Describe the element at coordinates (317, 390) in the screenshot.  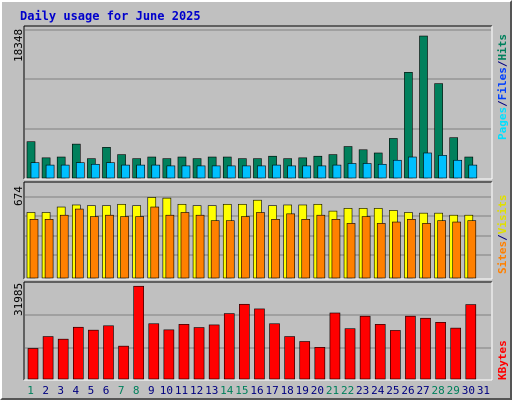
I see `x-tick-label: 20` at that location.